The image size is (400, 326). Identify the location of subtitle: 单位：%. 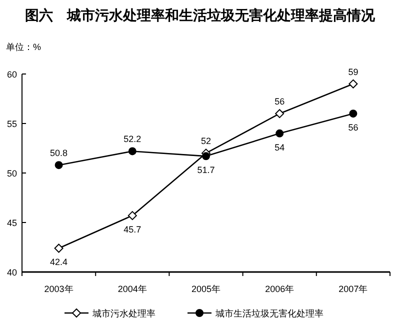
(24, 47).